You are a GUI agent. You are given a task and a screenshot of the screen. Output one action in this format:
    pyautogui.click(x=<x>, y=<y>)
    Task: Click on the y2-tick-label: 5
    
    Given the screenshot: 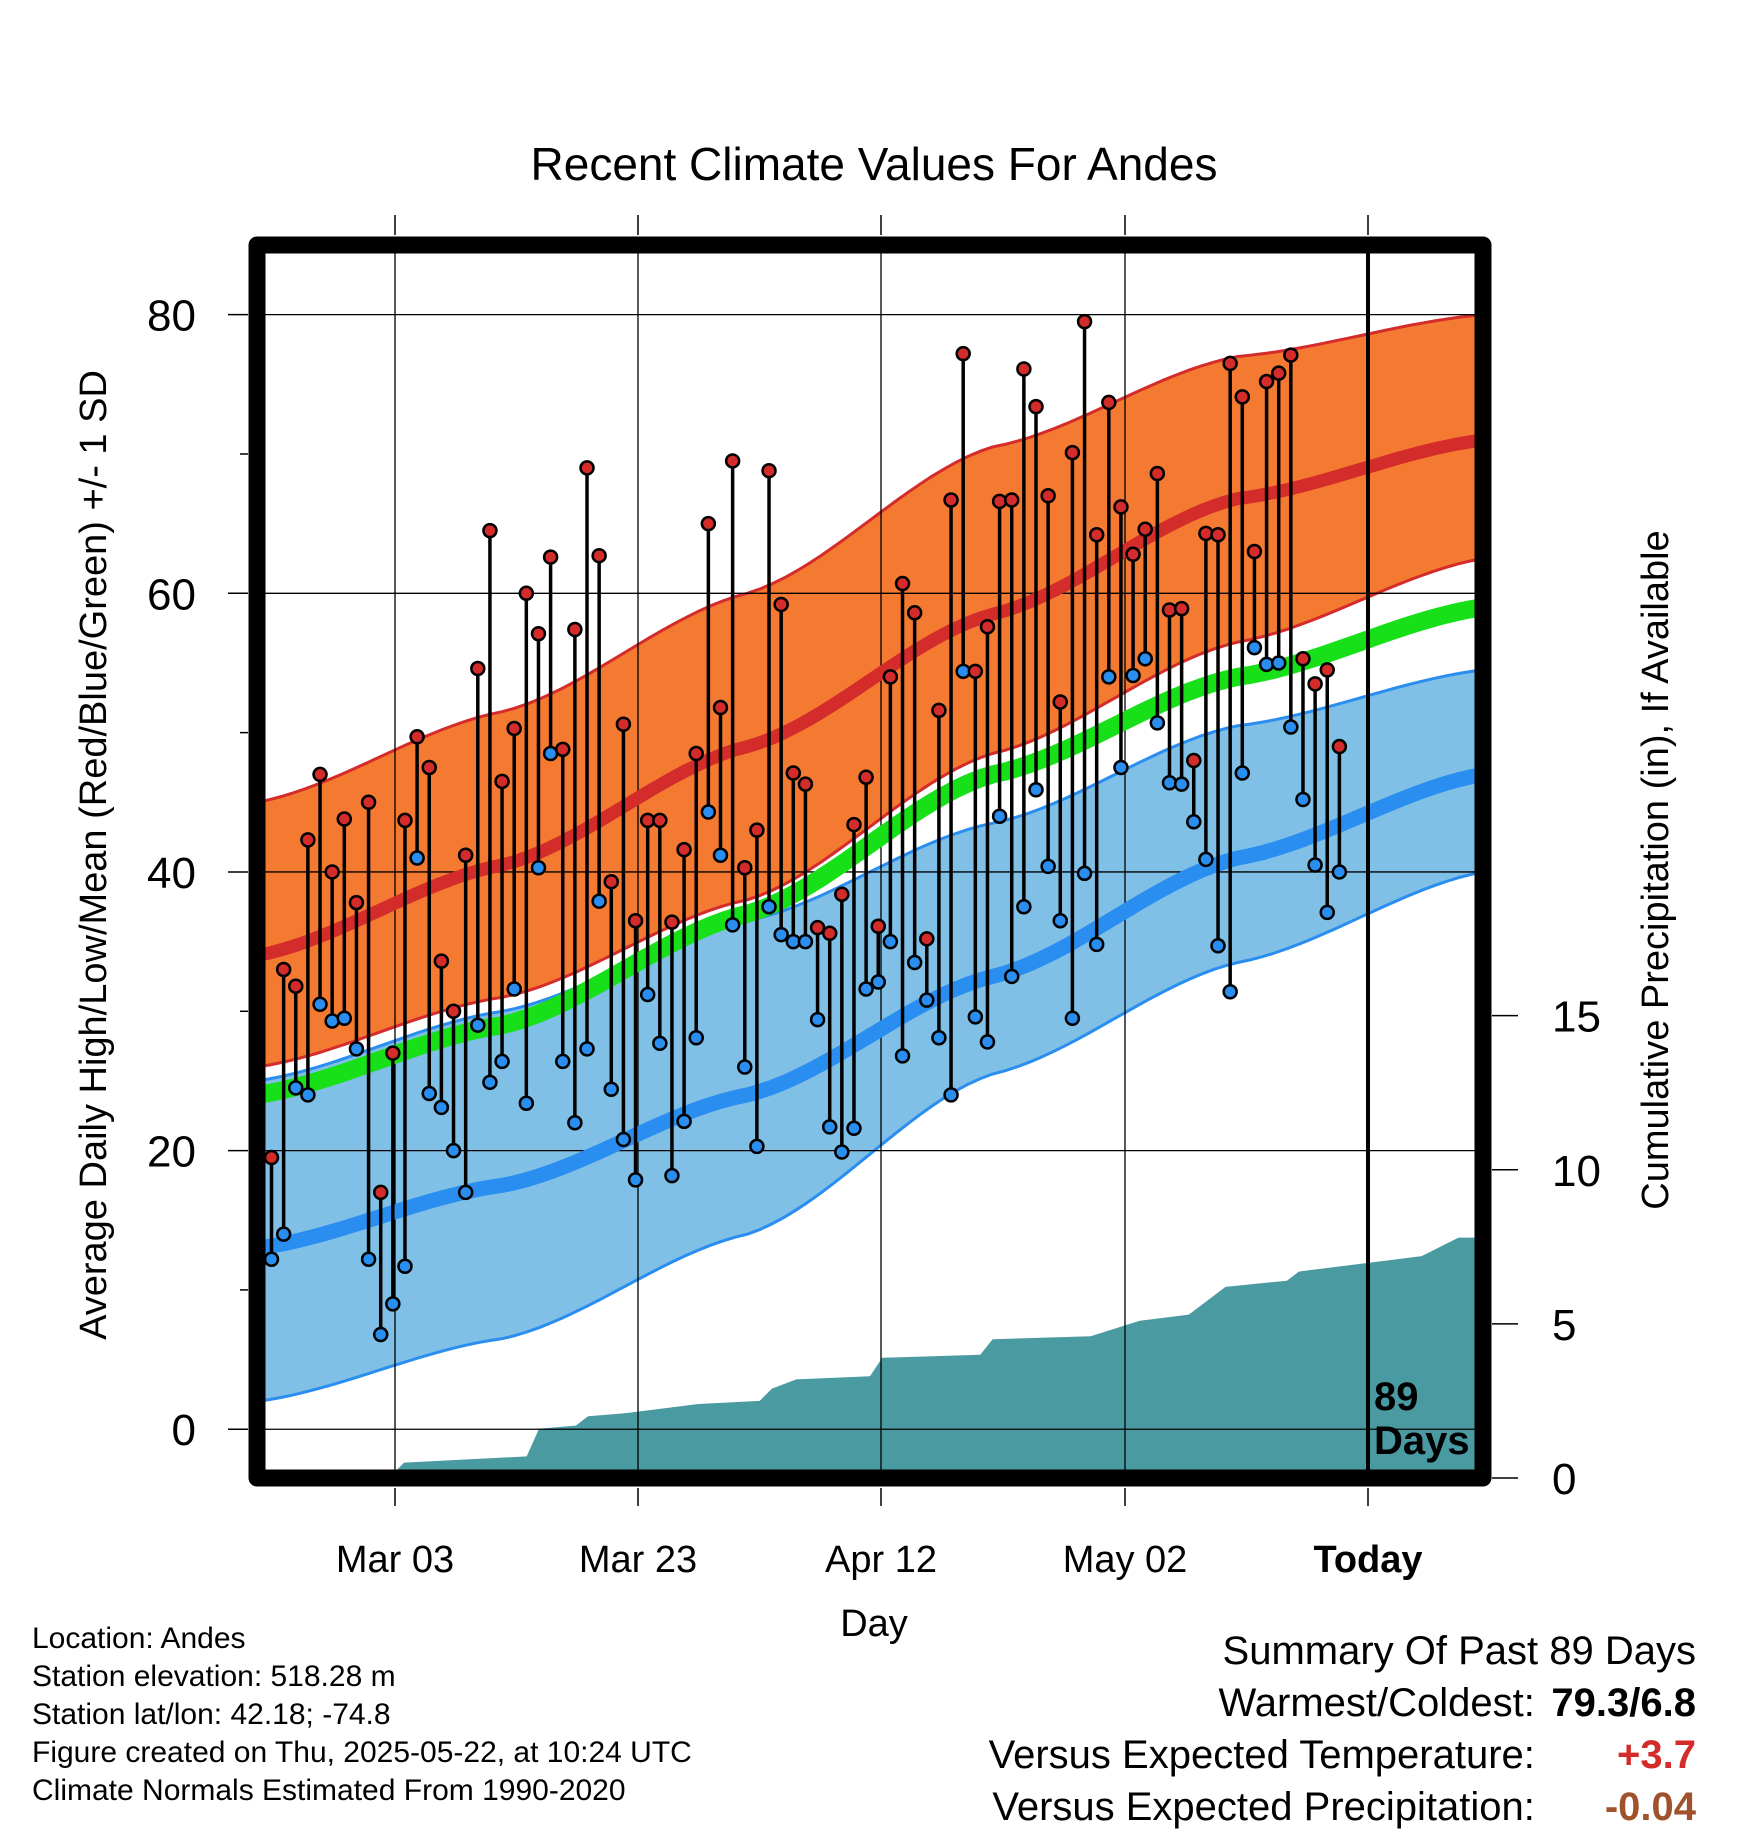 What is the action you would take?
    pyautogui.click(x=1564, y=1325)
    